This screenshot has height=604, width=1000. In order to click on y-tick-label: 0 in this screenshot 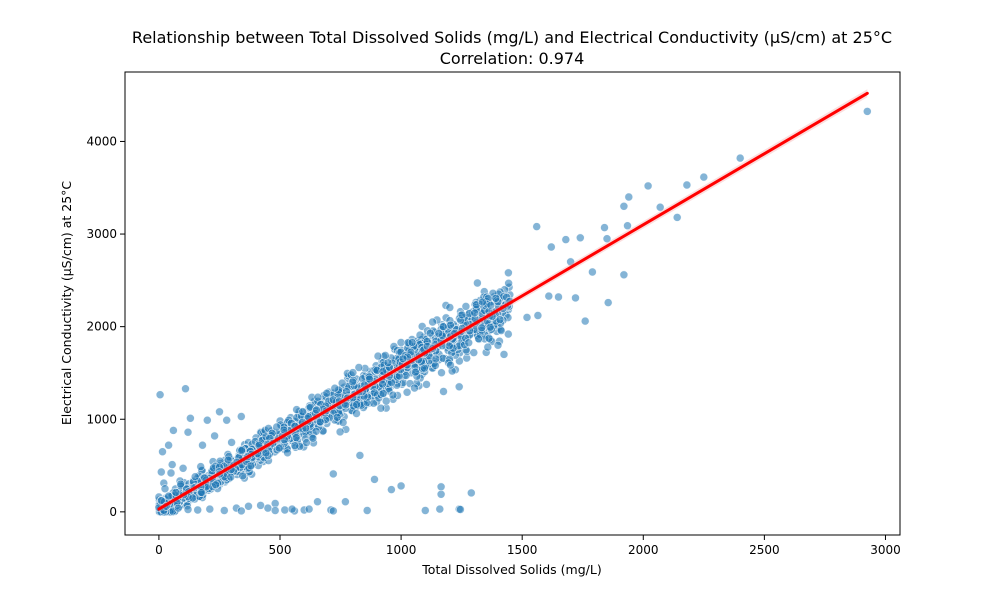, I will do `click(113, 512)`.